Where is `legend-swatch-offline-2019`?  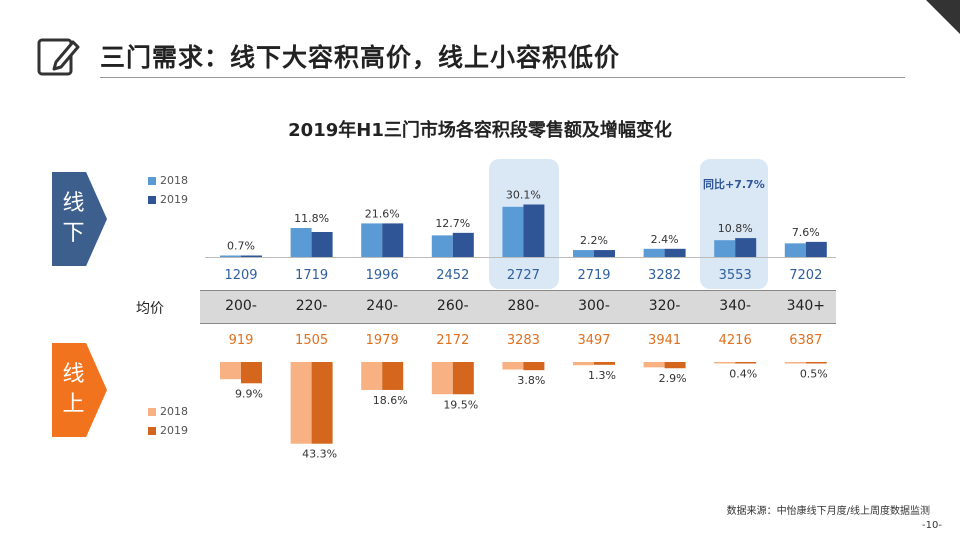
legend-swatch-offline-2019 is located at coordinates (152, 200).